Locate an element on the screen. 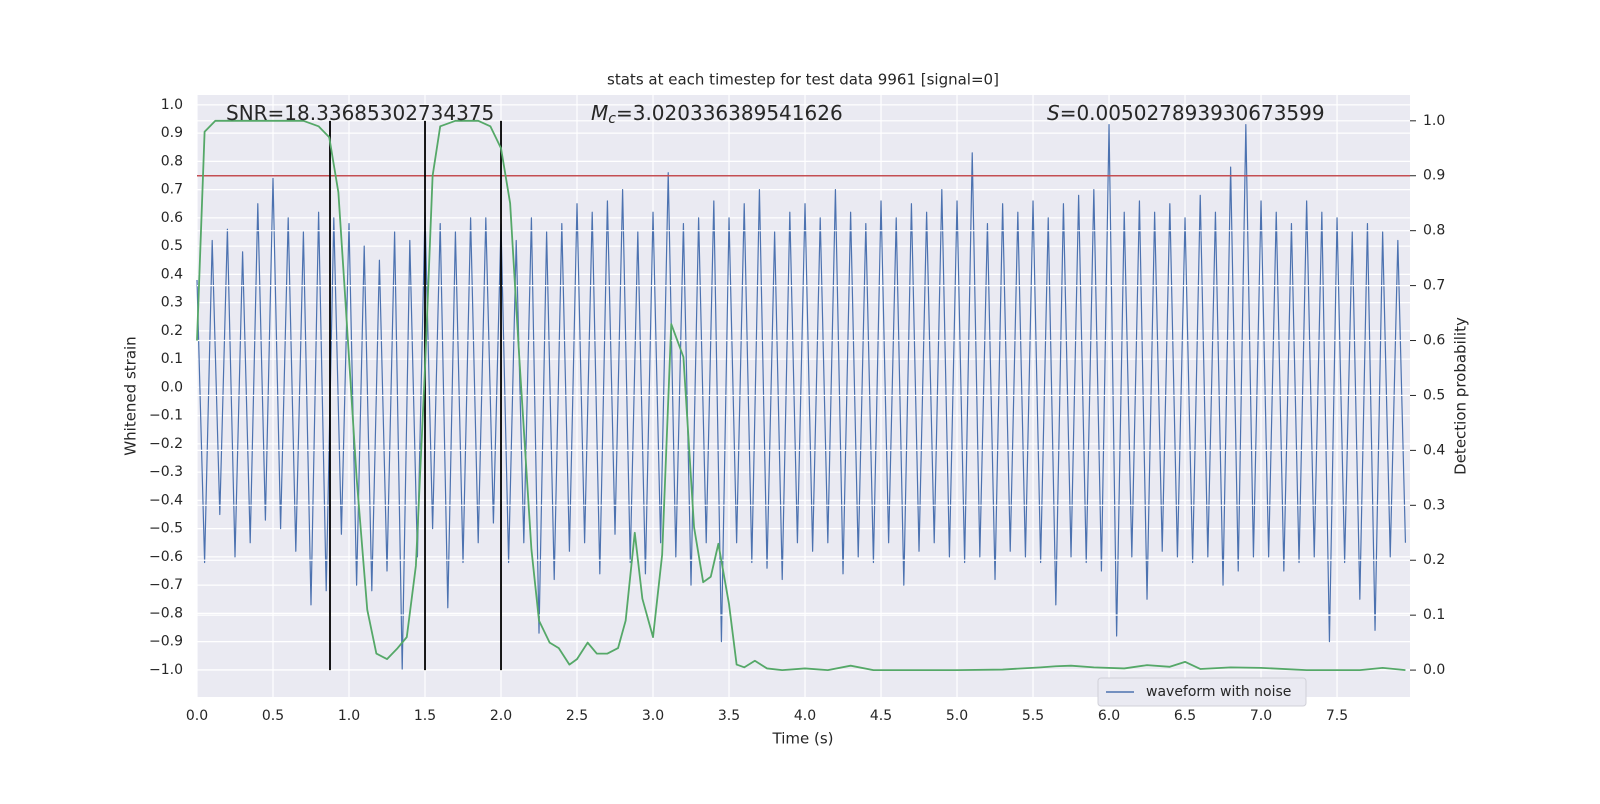  annotation-text: SNR=18.33685302734375 is located at coordinates (360, 113).